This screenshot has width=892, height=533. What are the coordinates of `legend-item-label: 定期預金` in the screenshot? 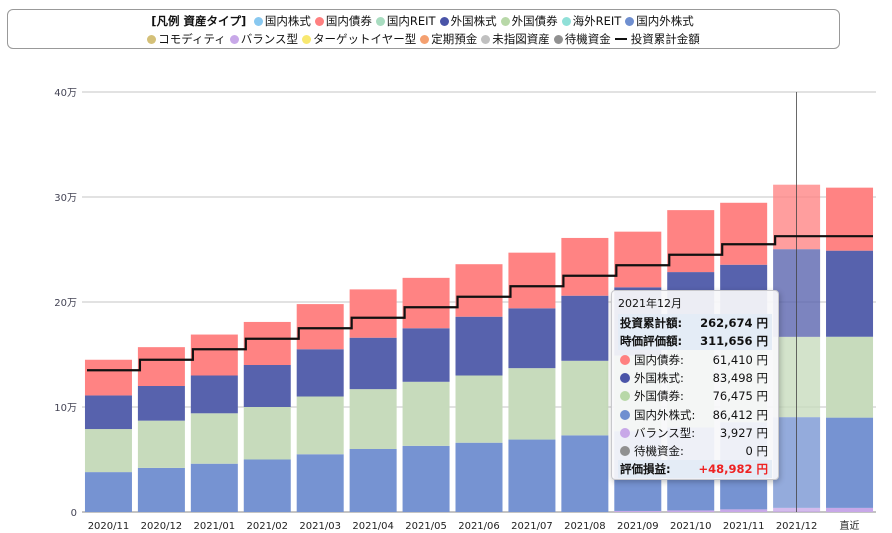 It's located at (454, 39).